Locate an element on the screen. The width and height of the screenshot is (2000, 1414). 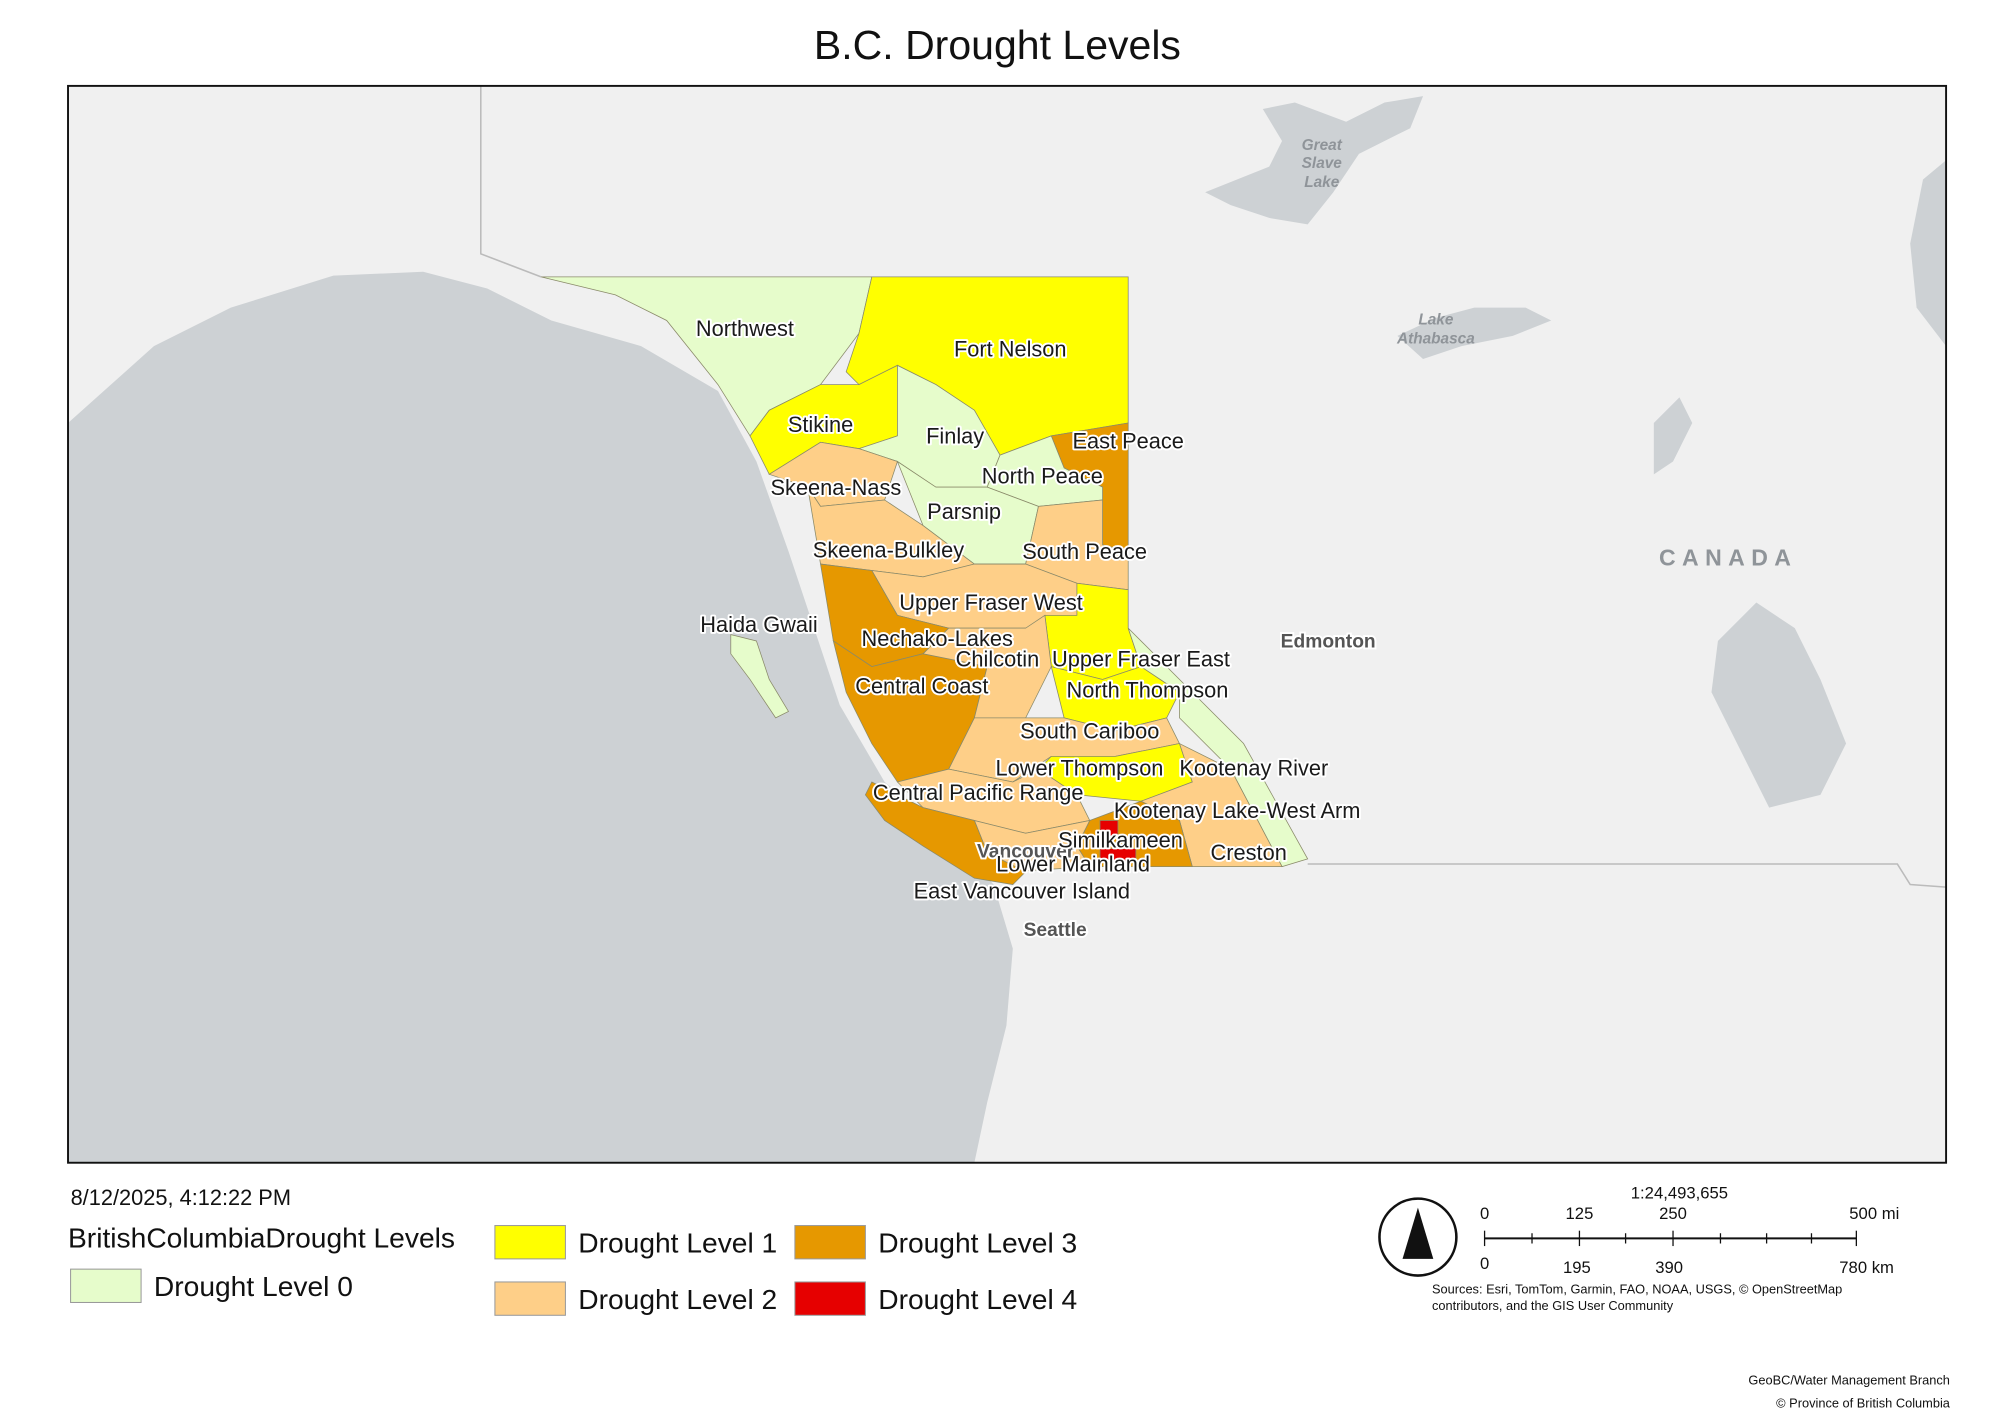
region-label: South Cariboo is located at coordinates (1089, 730).